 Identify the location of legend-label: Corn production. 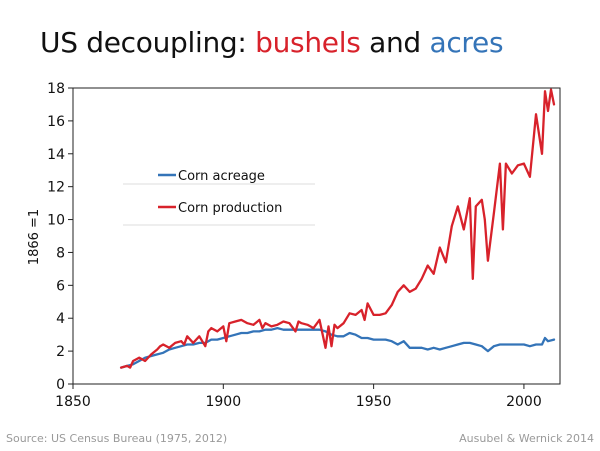
(230, 208).